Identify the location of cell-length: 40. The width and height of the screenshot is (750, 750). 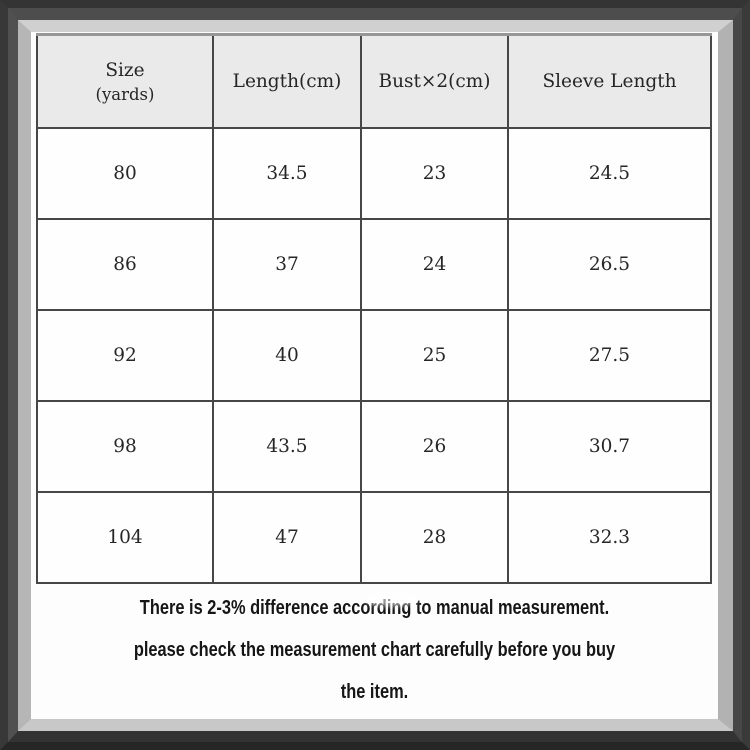
(287, 355).